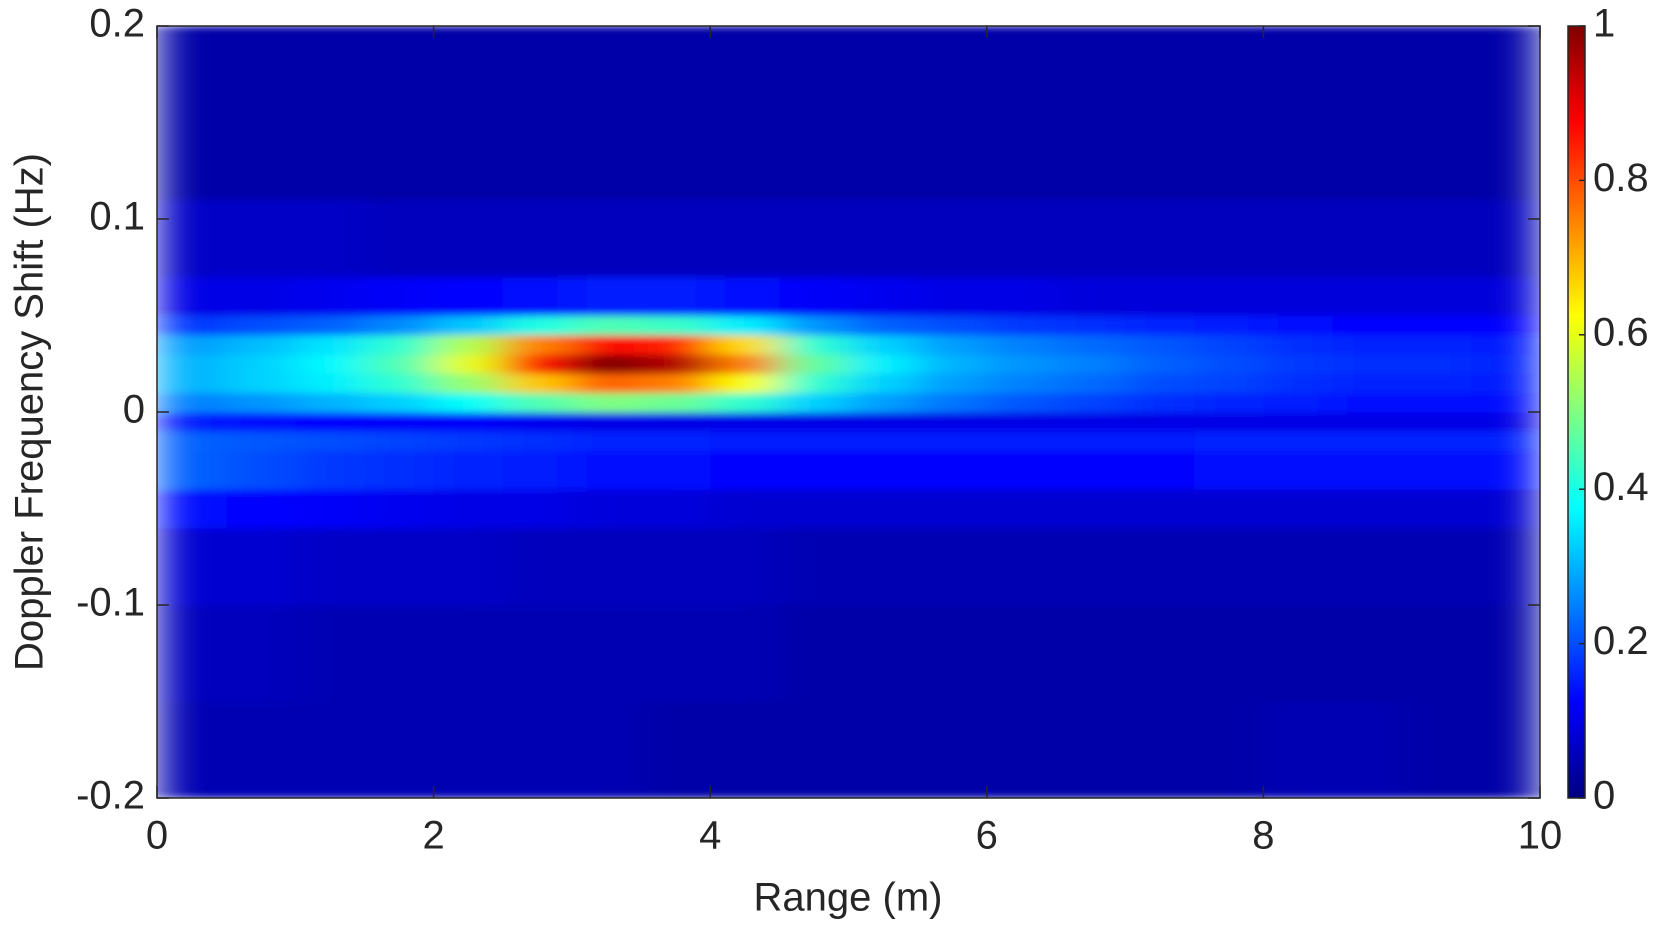  Describe the element at coordinates (157, 836) in the screenshot. I see `x-tick-label: 0` at that location.